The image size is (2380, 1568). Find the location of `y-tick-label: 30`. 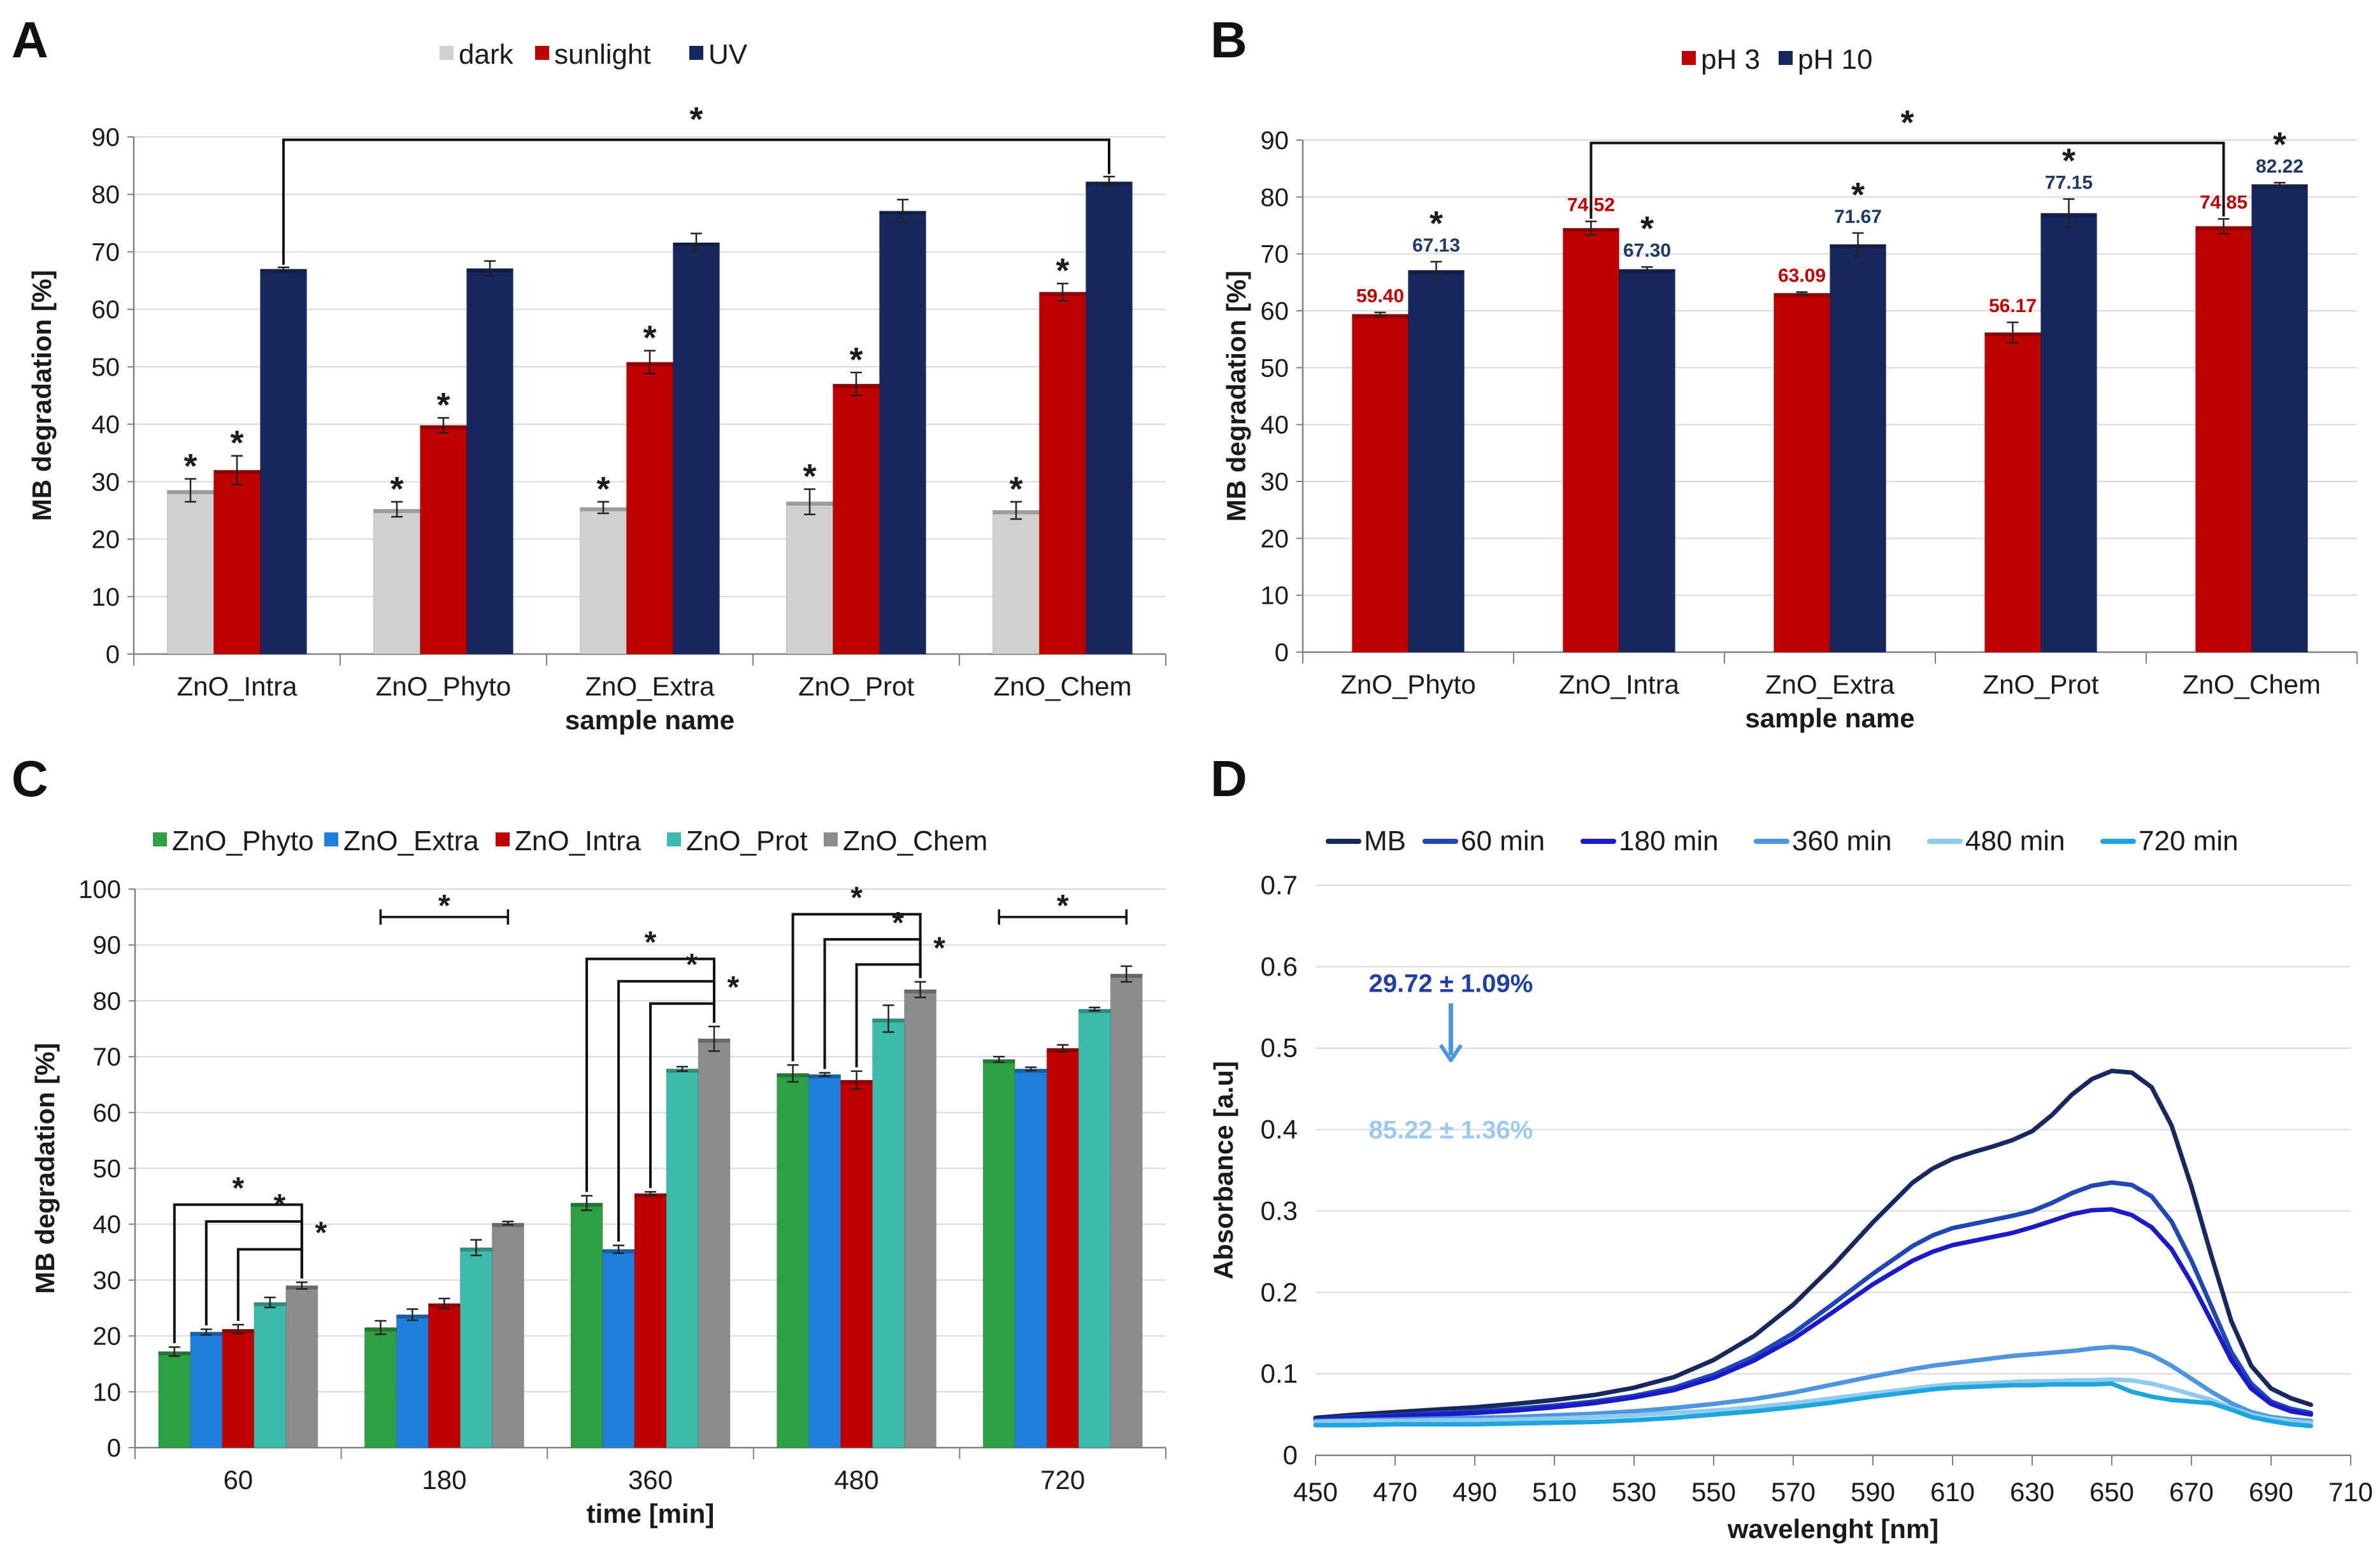

y-tick-label: 30 is located at coordinates (1275, 482).